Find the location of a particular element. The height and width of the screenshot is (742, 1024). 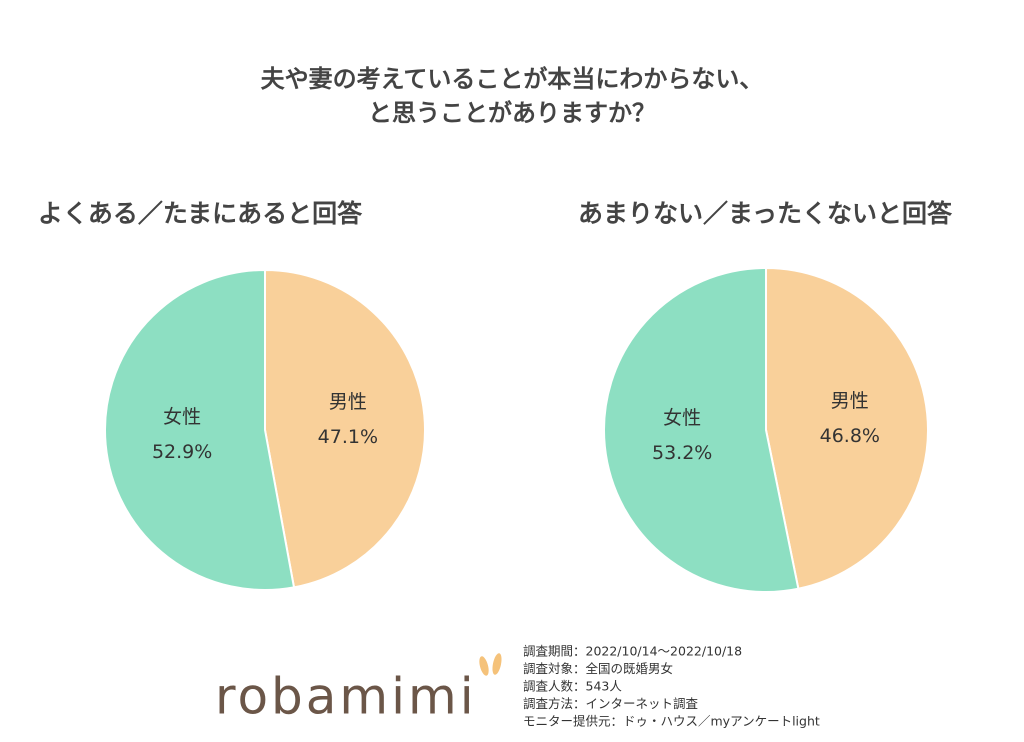

survey-note: 調査人数：543人 is located at coordinates (572, 686).